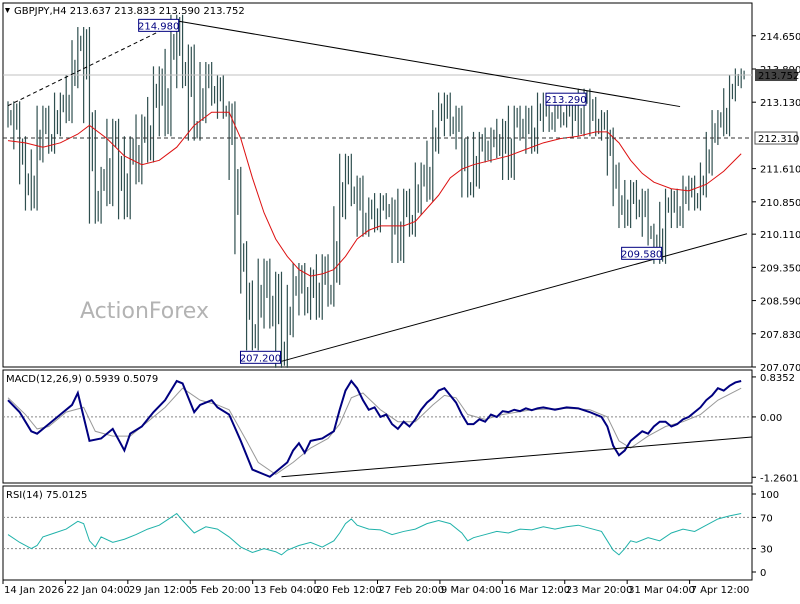  Describe the element at coordinates (766, 550) in the screenshot. I see `rsi-axis-label: 30` at that location.